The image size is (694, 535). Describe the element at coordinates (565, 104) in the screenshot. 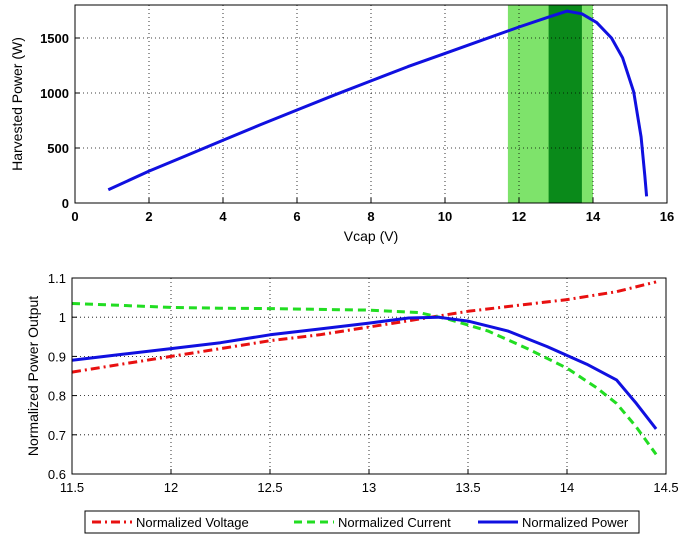

I see `highlight-band` at that location.